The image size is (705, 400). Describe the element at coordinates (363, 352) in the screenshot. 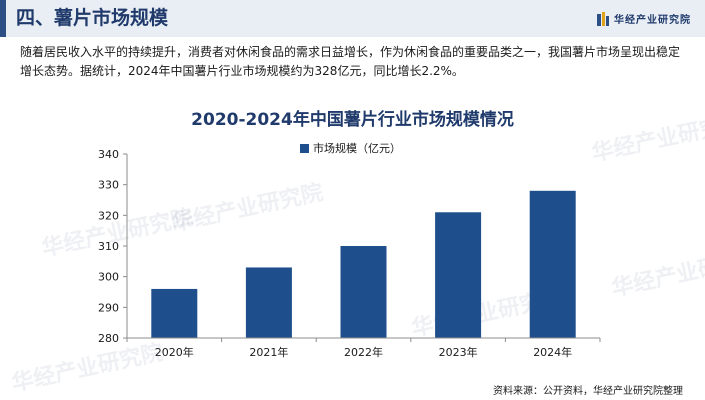

I see `x-tick-label: 2022年` at that location.